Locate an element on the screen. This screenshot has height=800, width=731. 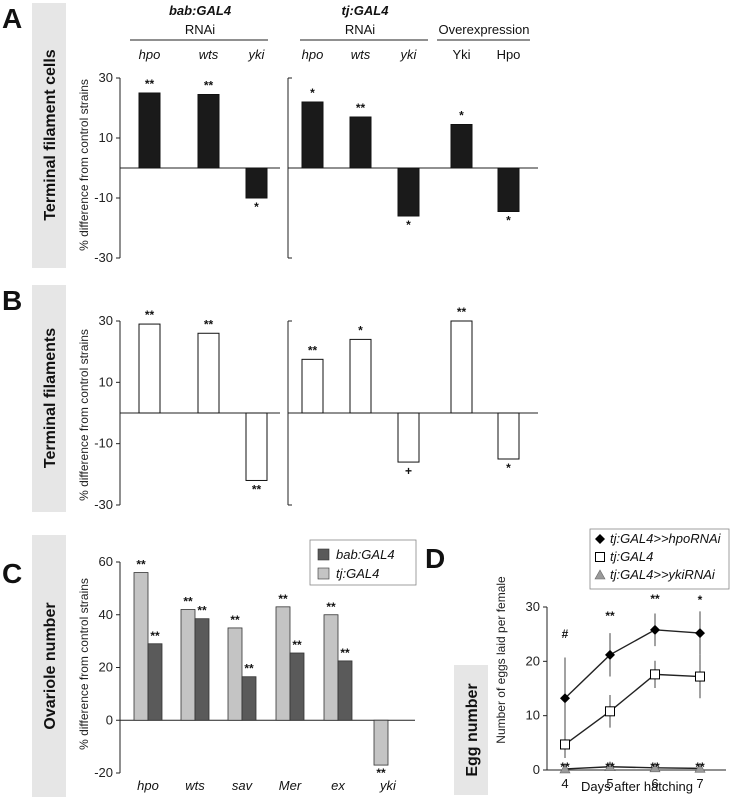
side-label-a: Terminal filament cells is located at coordinates (50, 134).